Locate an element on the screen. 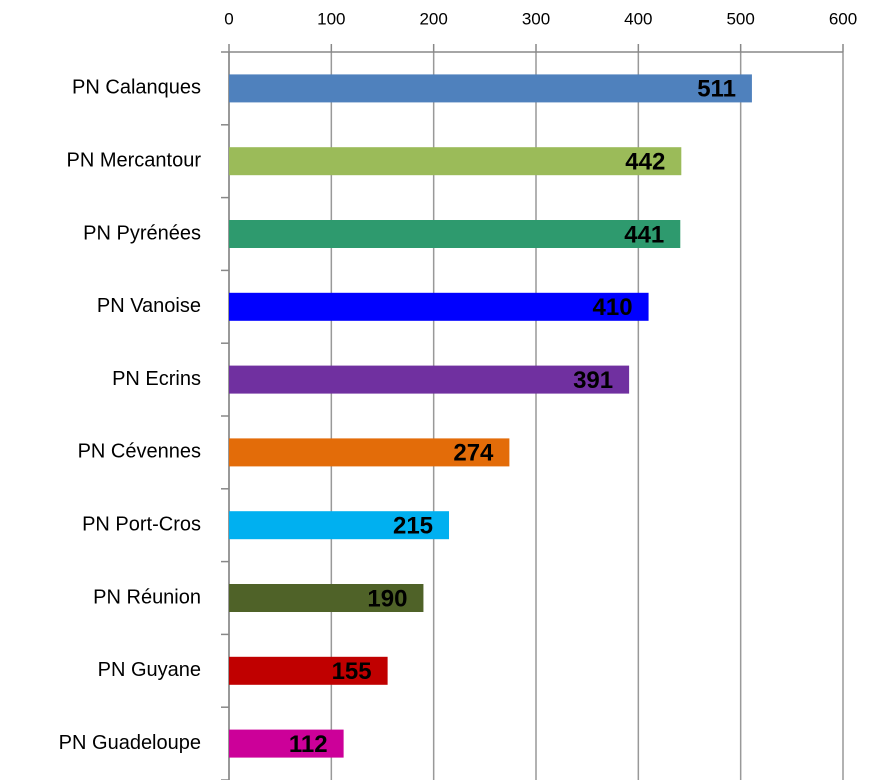 The width and height of the screenshot is (881, 780). y-tick-label: PN Guadeloupe is located at coordinates (130, 743).